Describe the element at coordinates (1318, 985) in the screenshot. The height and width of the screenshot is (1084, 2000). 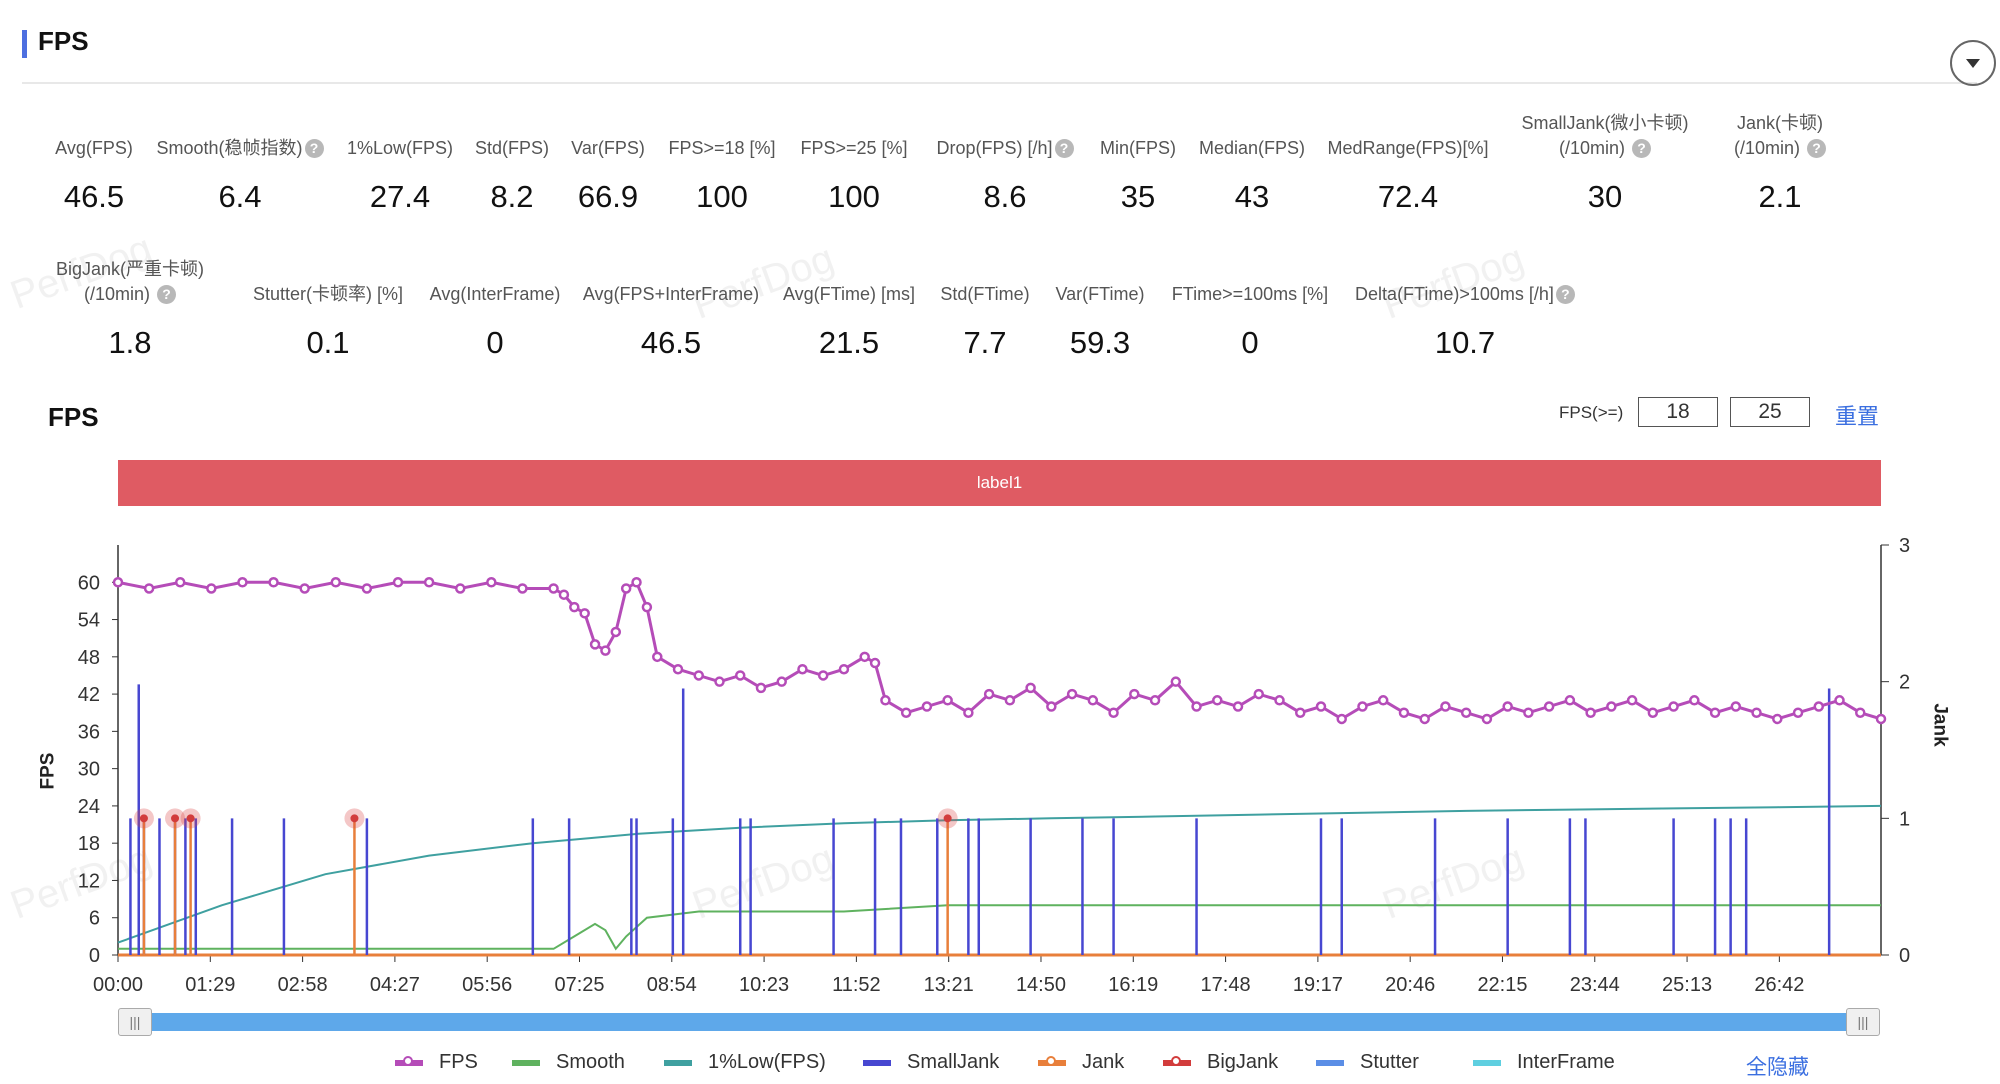
I see `x-tick-label: 19:17` at that location.